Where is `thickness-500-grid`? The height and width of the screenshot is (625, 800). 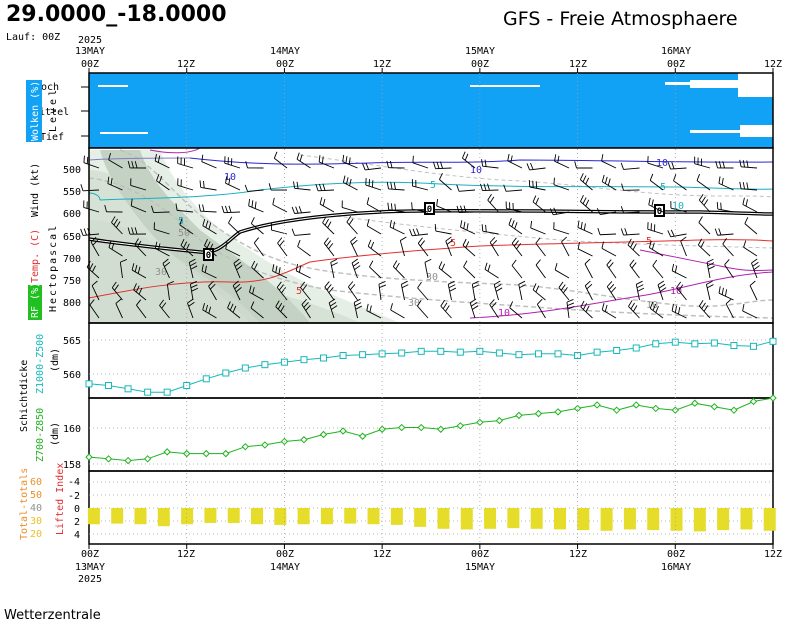 thickness-500-grid is located at coordinates (431, 357).